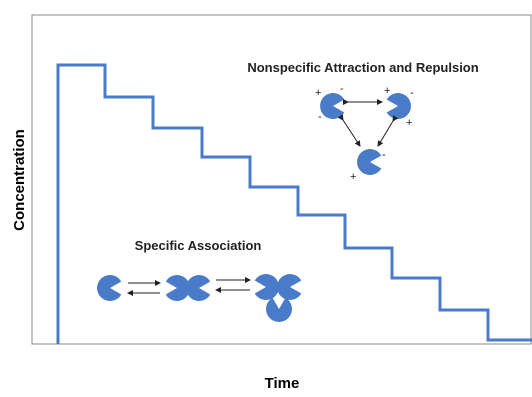 The width and height of the screenshot is (532, 397). I want to click on y-axis-label: Concentration, so click(19, 180).